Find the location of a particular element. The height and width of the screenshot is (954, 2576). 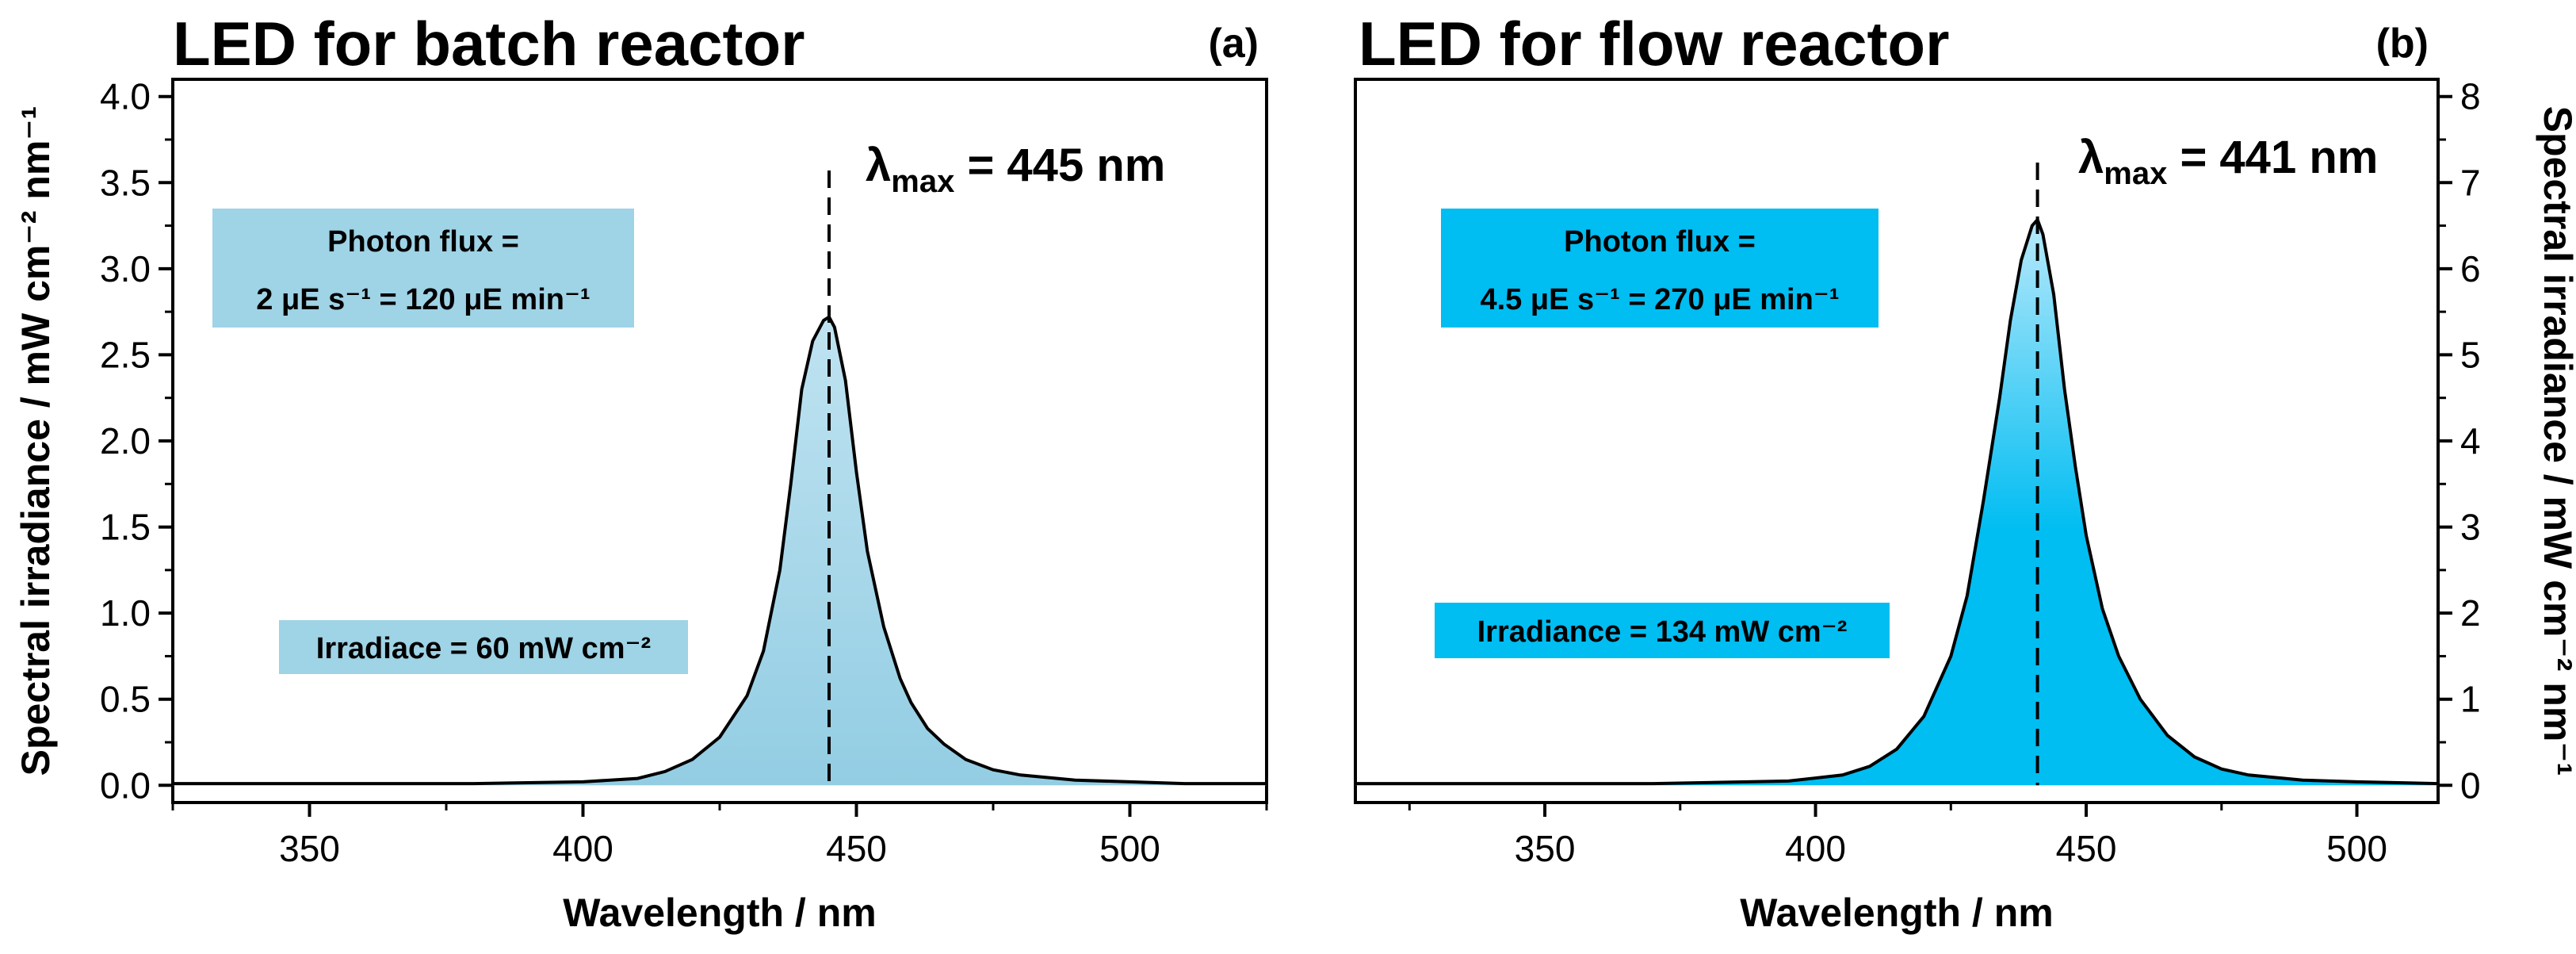

panel-b-y-axis-label: Spectral irradiance / mW cm⁻² nm⁻¹ is located at coordinates (2556, 441).